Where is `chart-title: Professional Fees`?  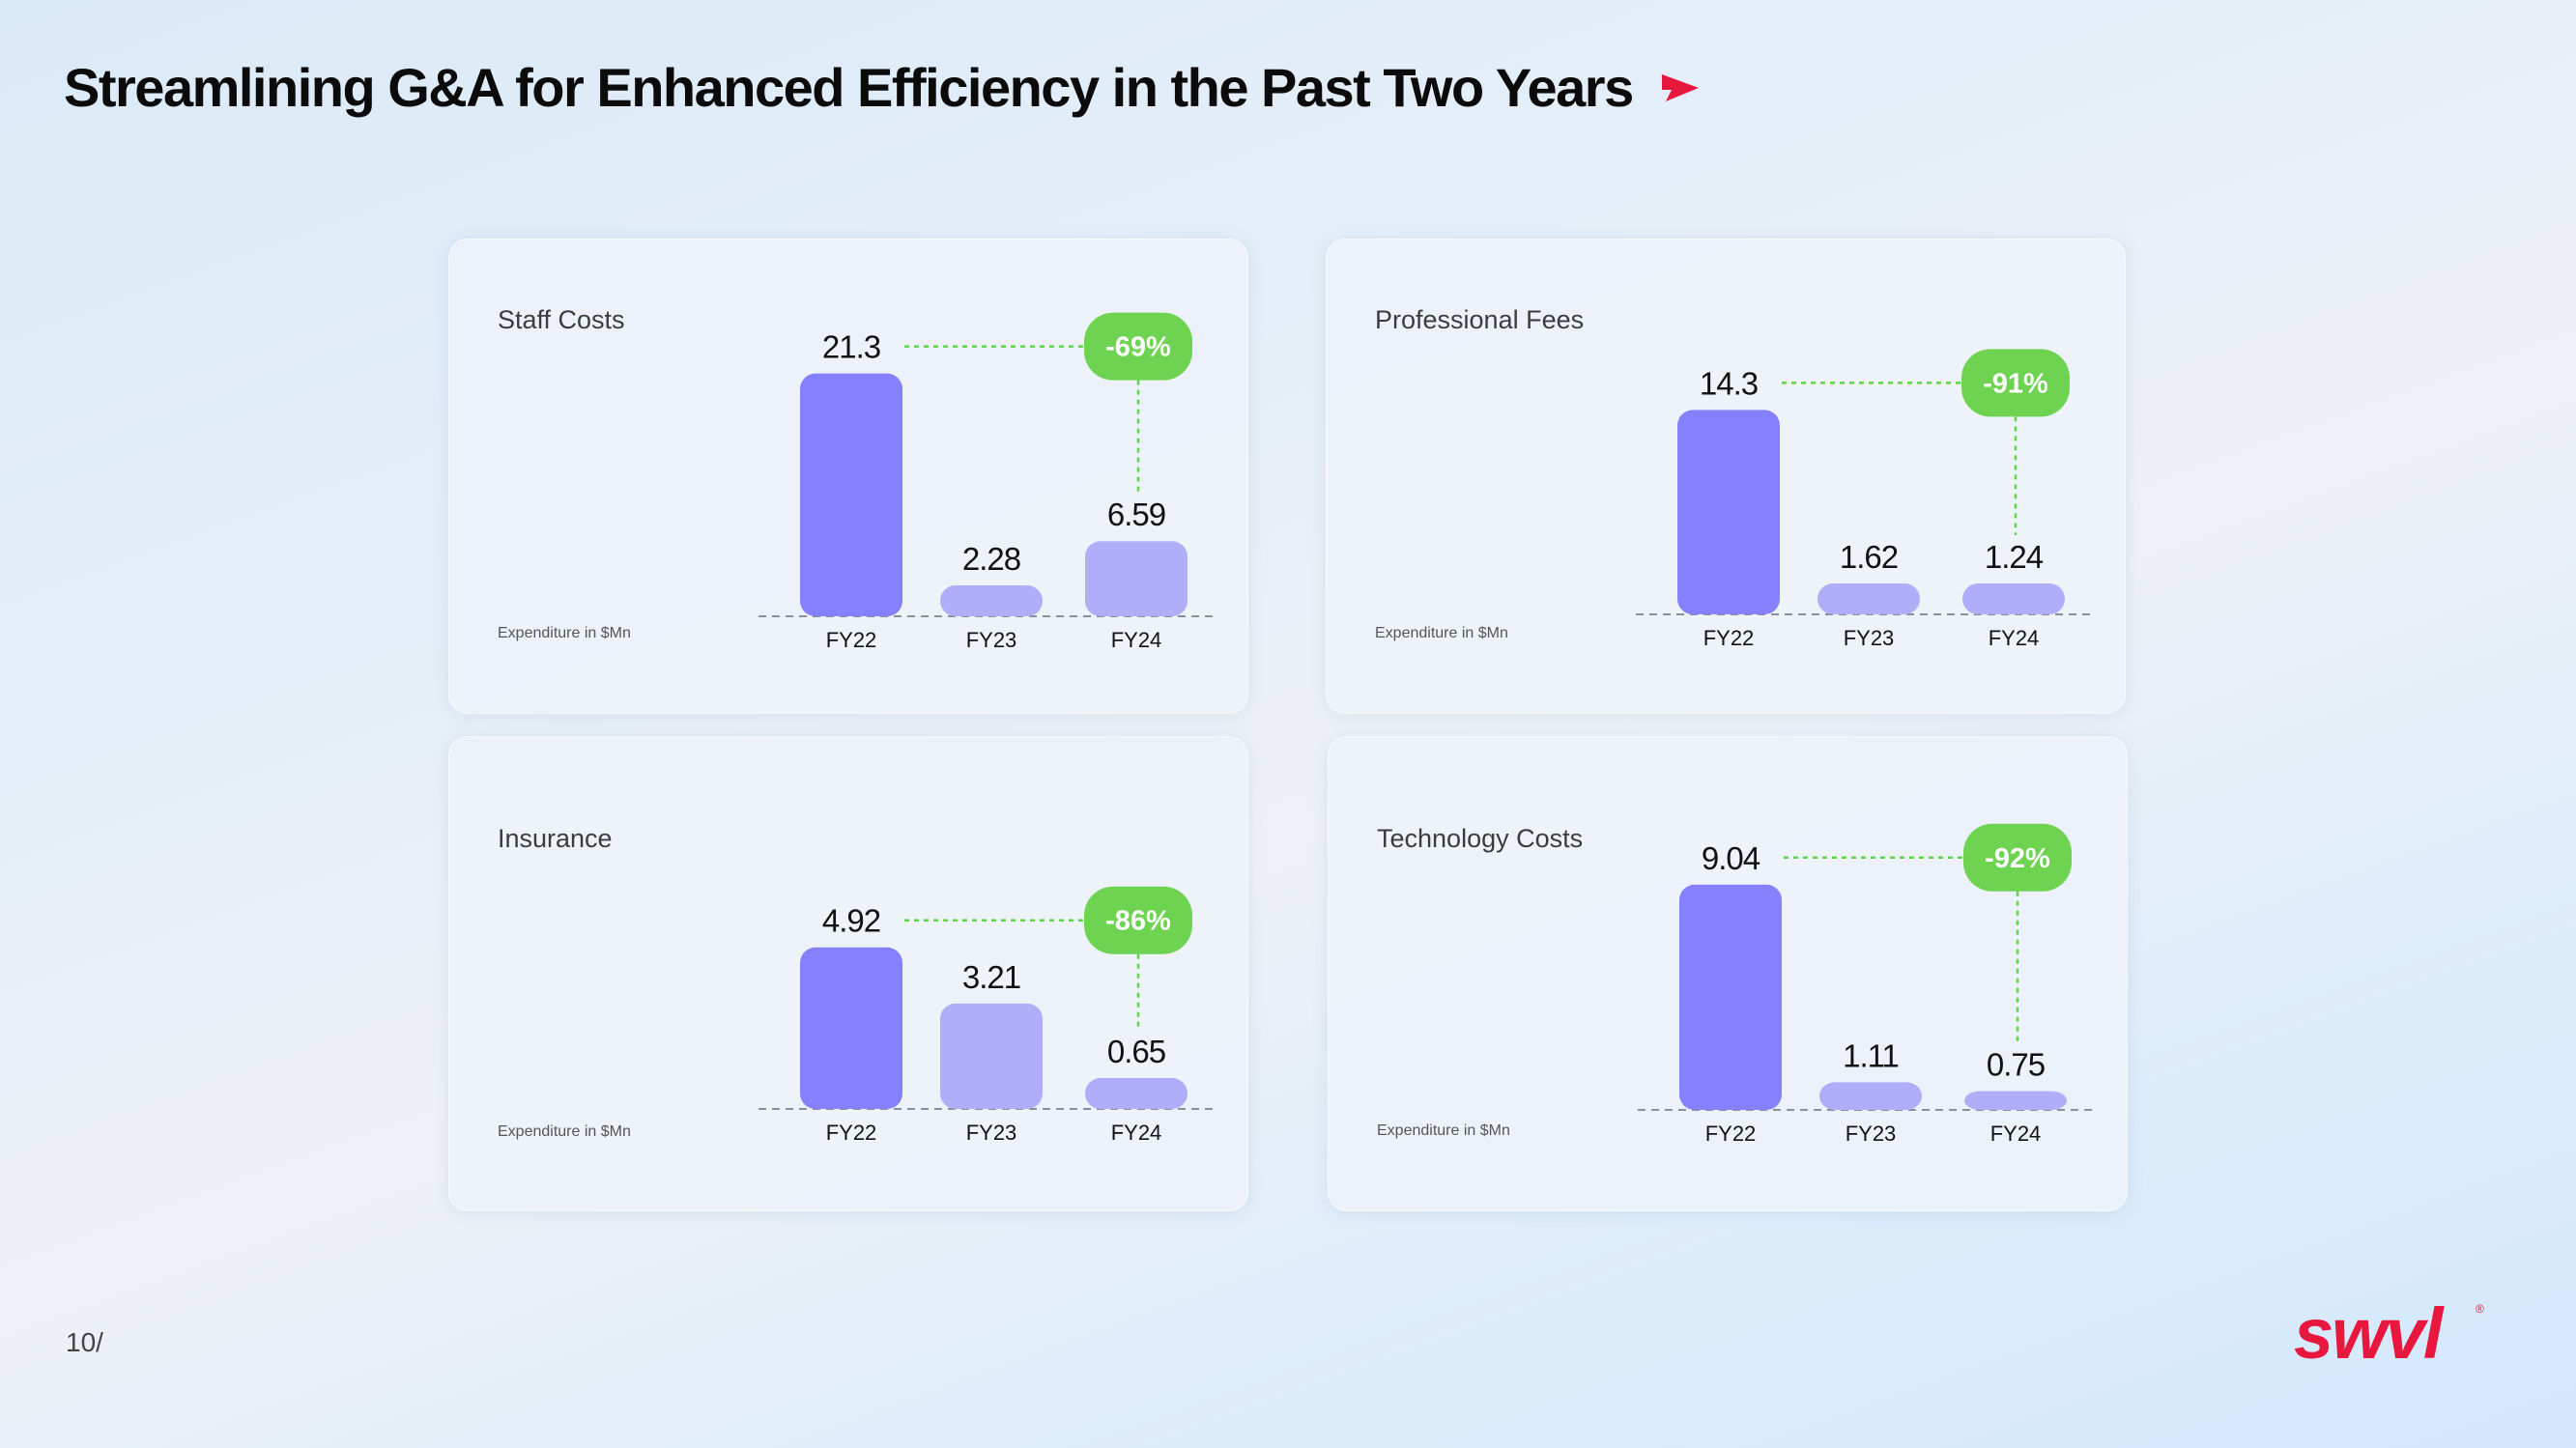 chart-title: Professional Fees is located at coordinates (1480, 319).